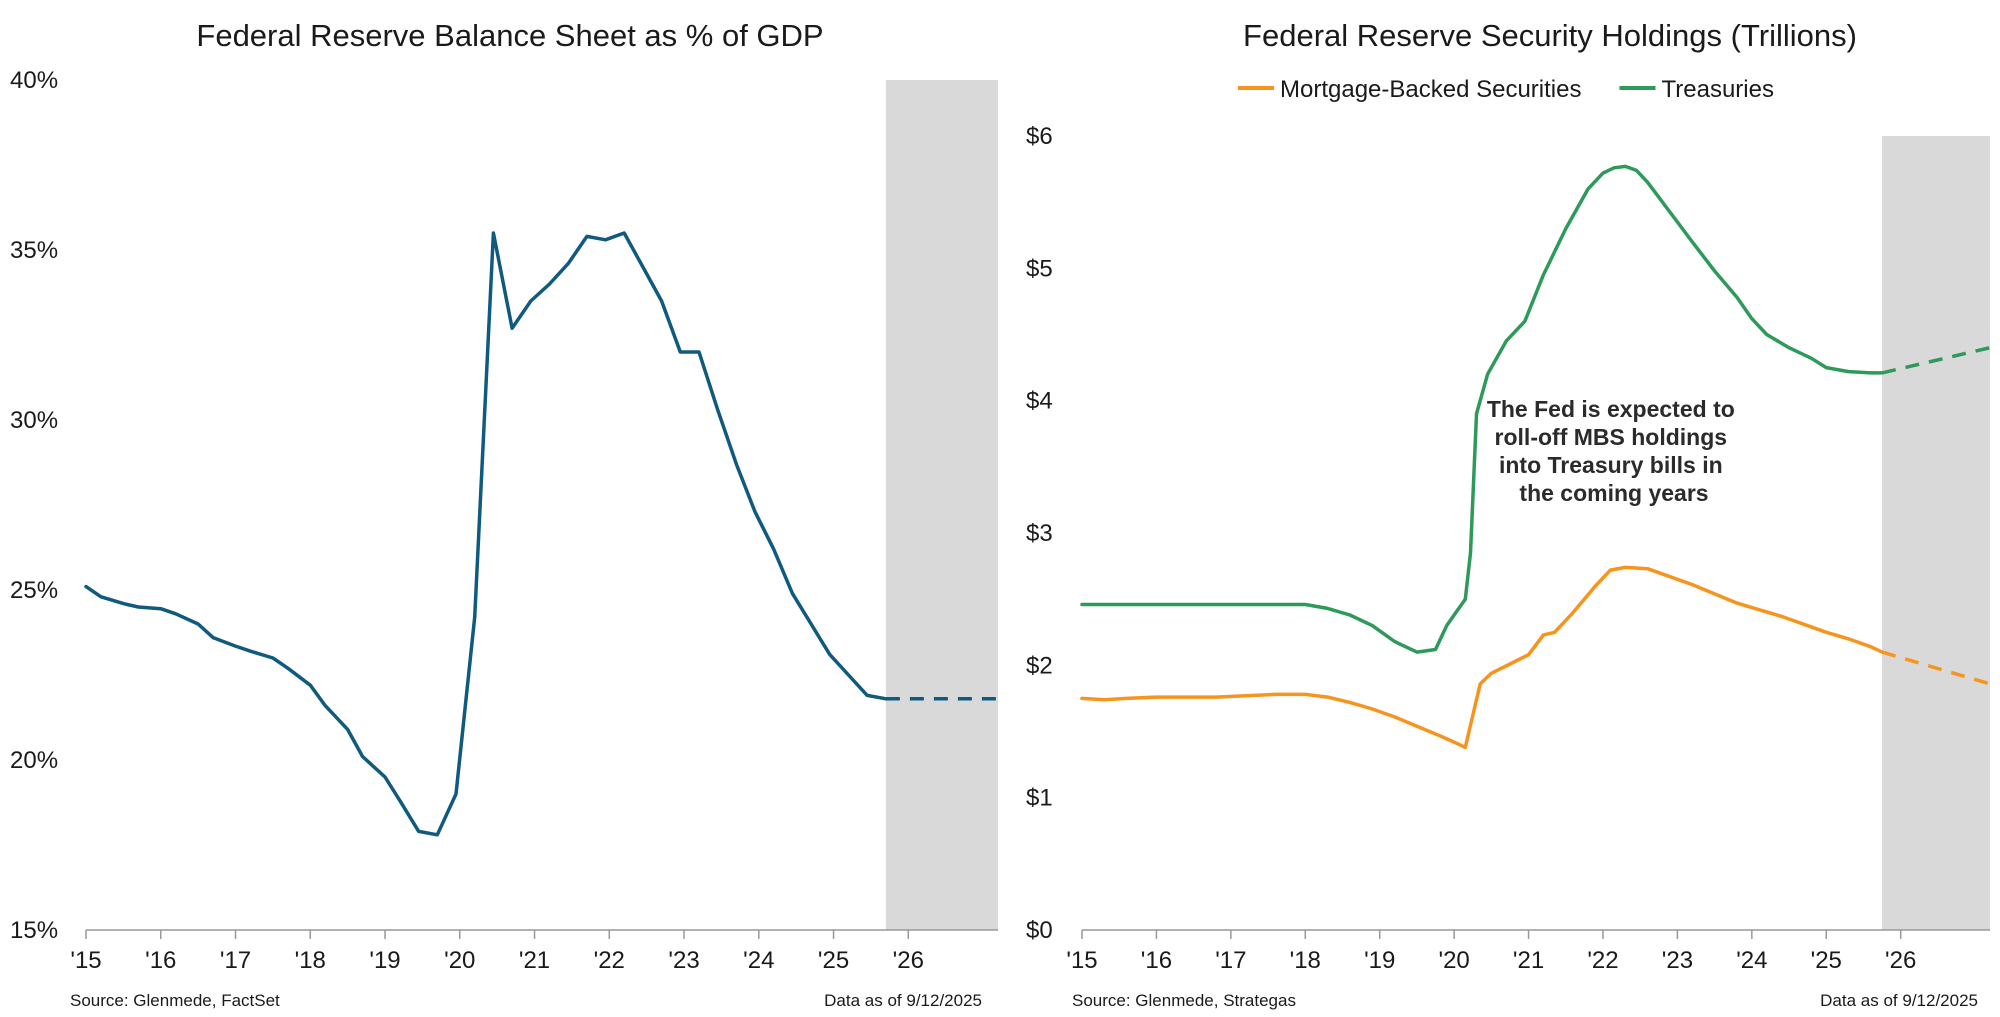 The height and width of the screenshot is (1017, 2000). I want to click on source-note: Source: Glenmede, Strategas, so click(1184, 1000).